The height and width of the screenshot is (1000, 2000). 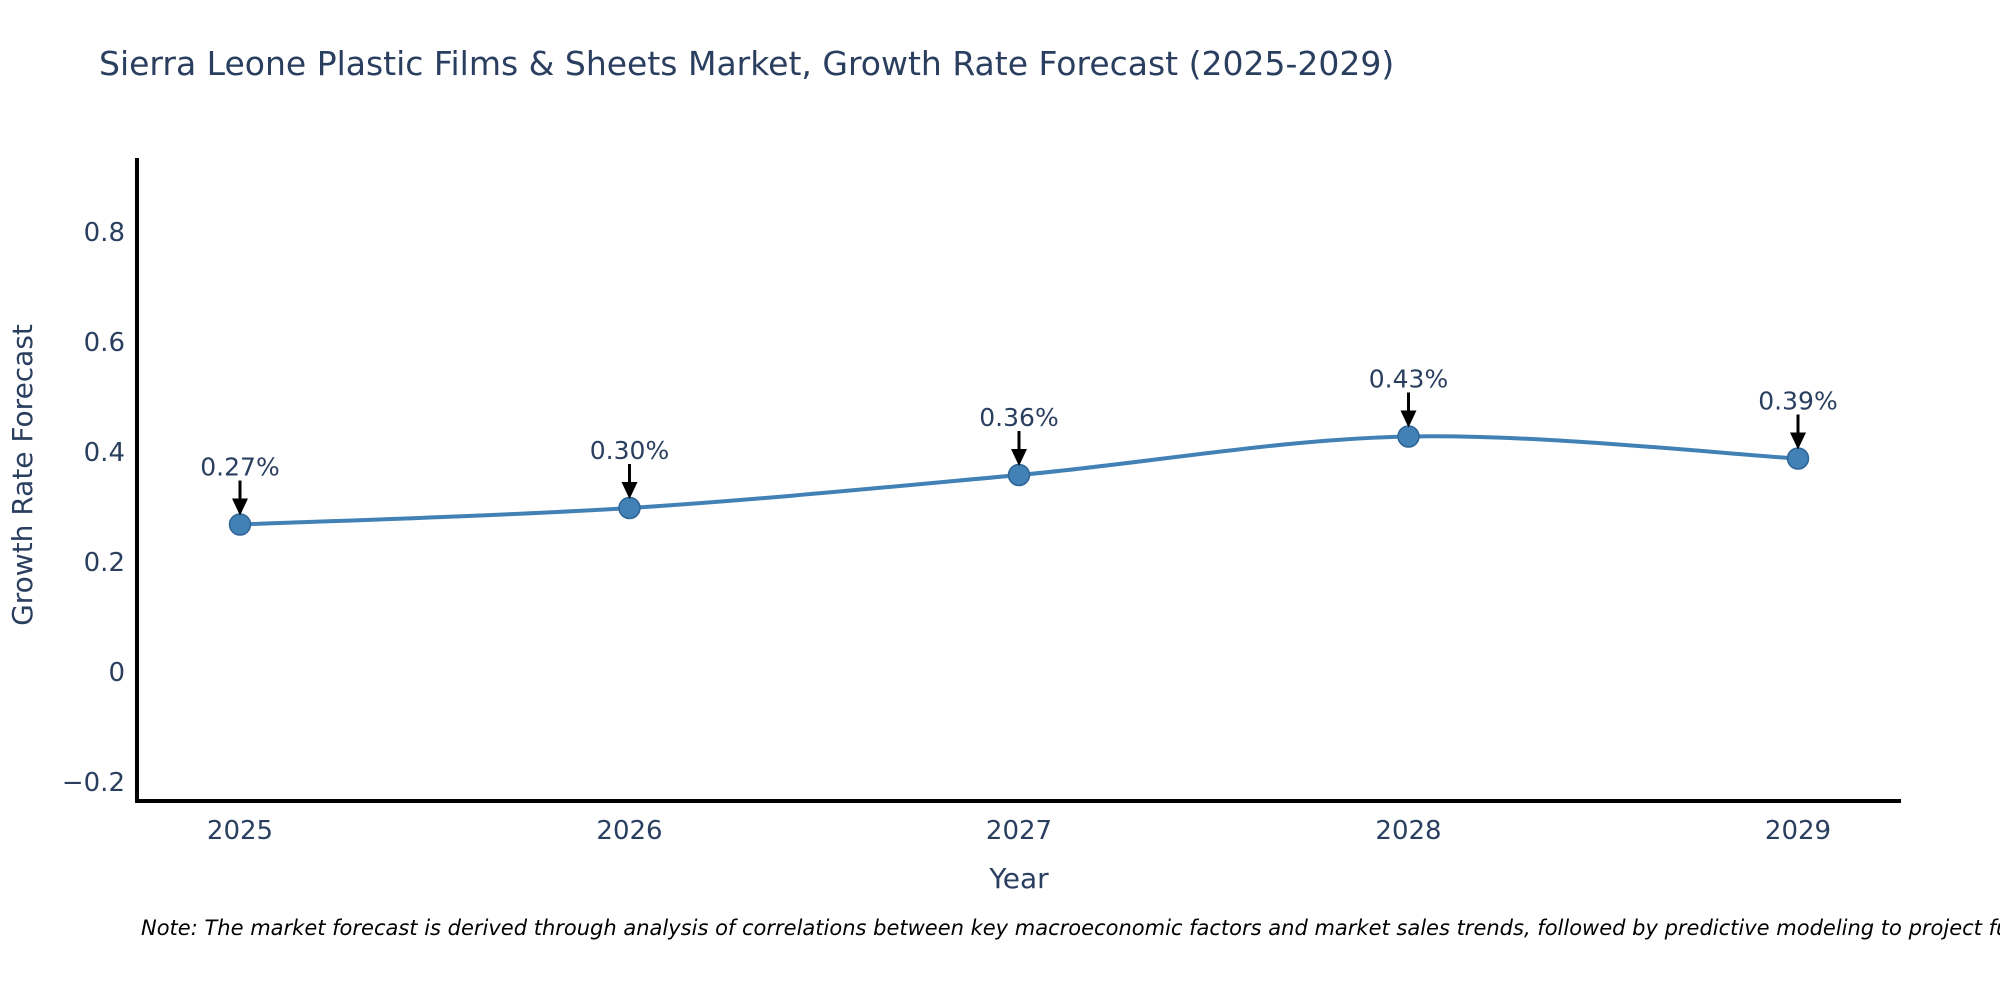 I want to click on y-tick-label: 0.2, so click(x=104, y=563).